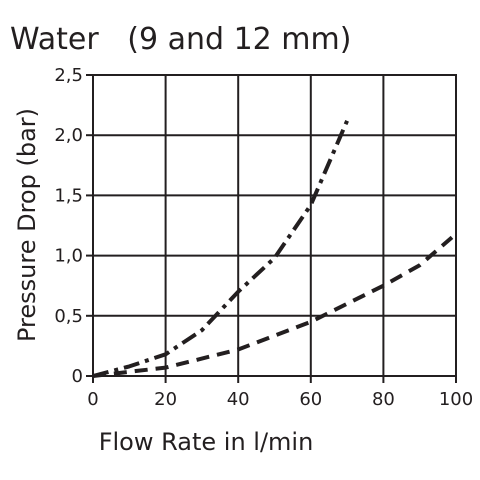  I want to click on x-tick-label: 80, so click(383, 399).